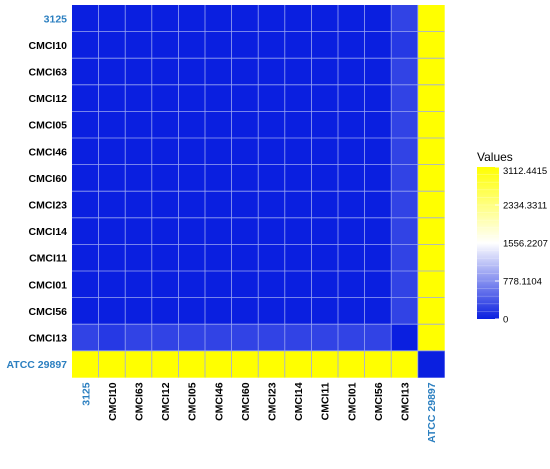 The image size is (550, 469). I want to click on row-label: CMCI05, so click(47, 126).